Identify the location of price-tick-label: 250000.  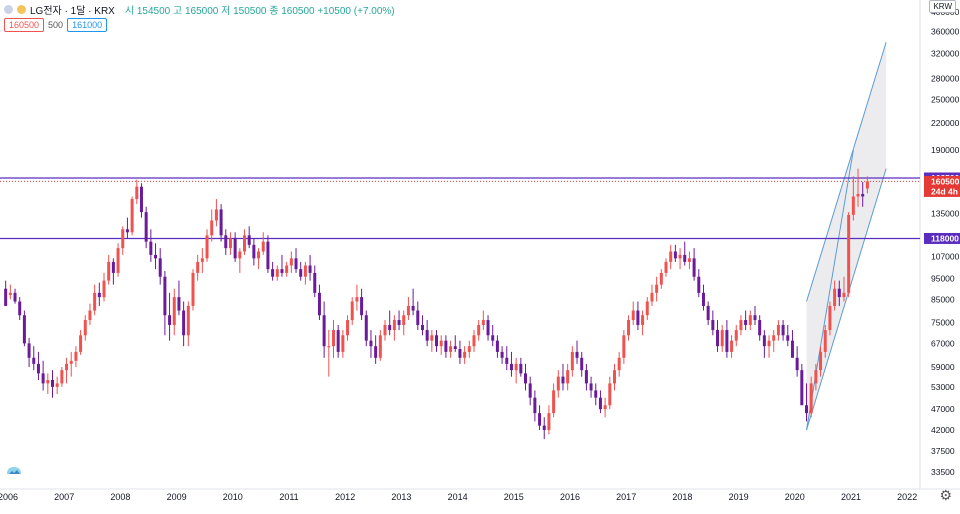
(945, 99).